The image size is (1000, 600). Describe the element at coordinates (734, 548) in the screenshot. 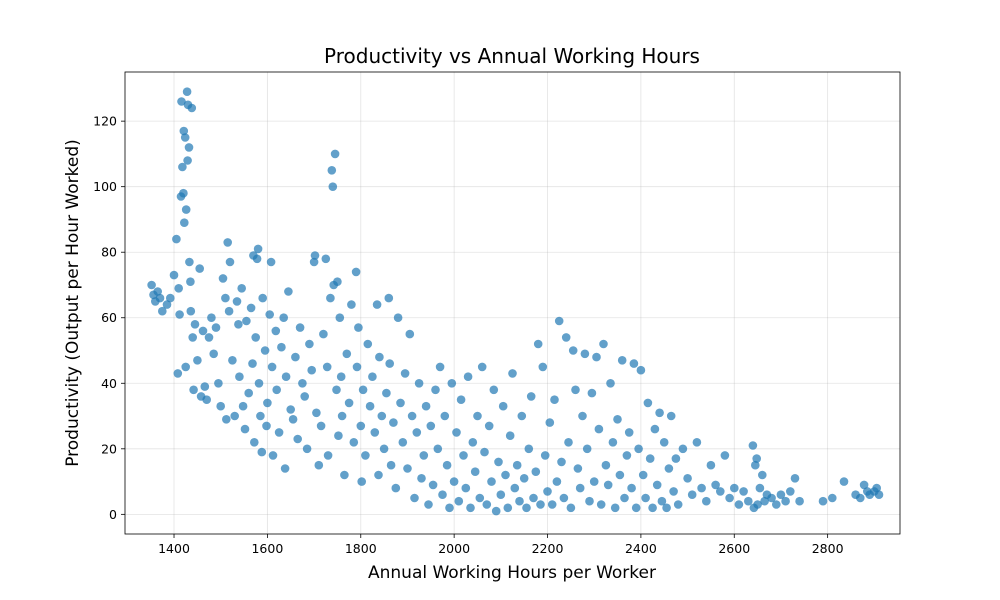

I see `x-tick-label: 2600` at that location.